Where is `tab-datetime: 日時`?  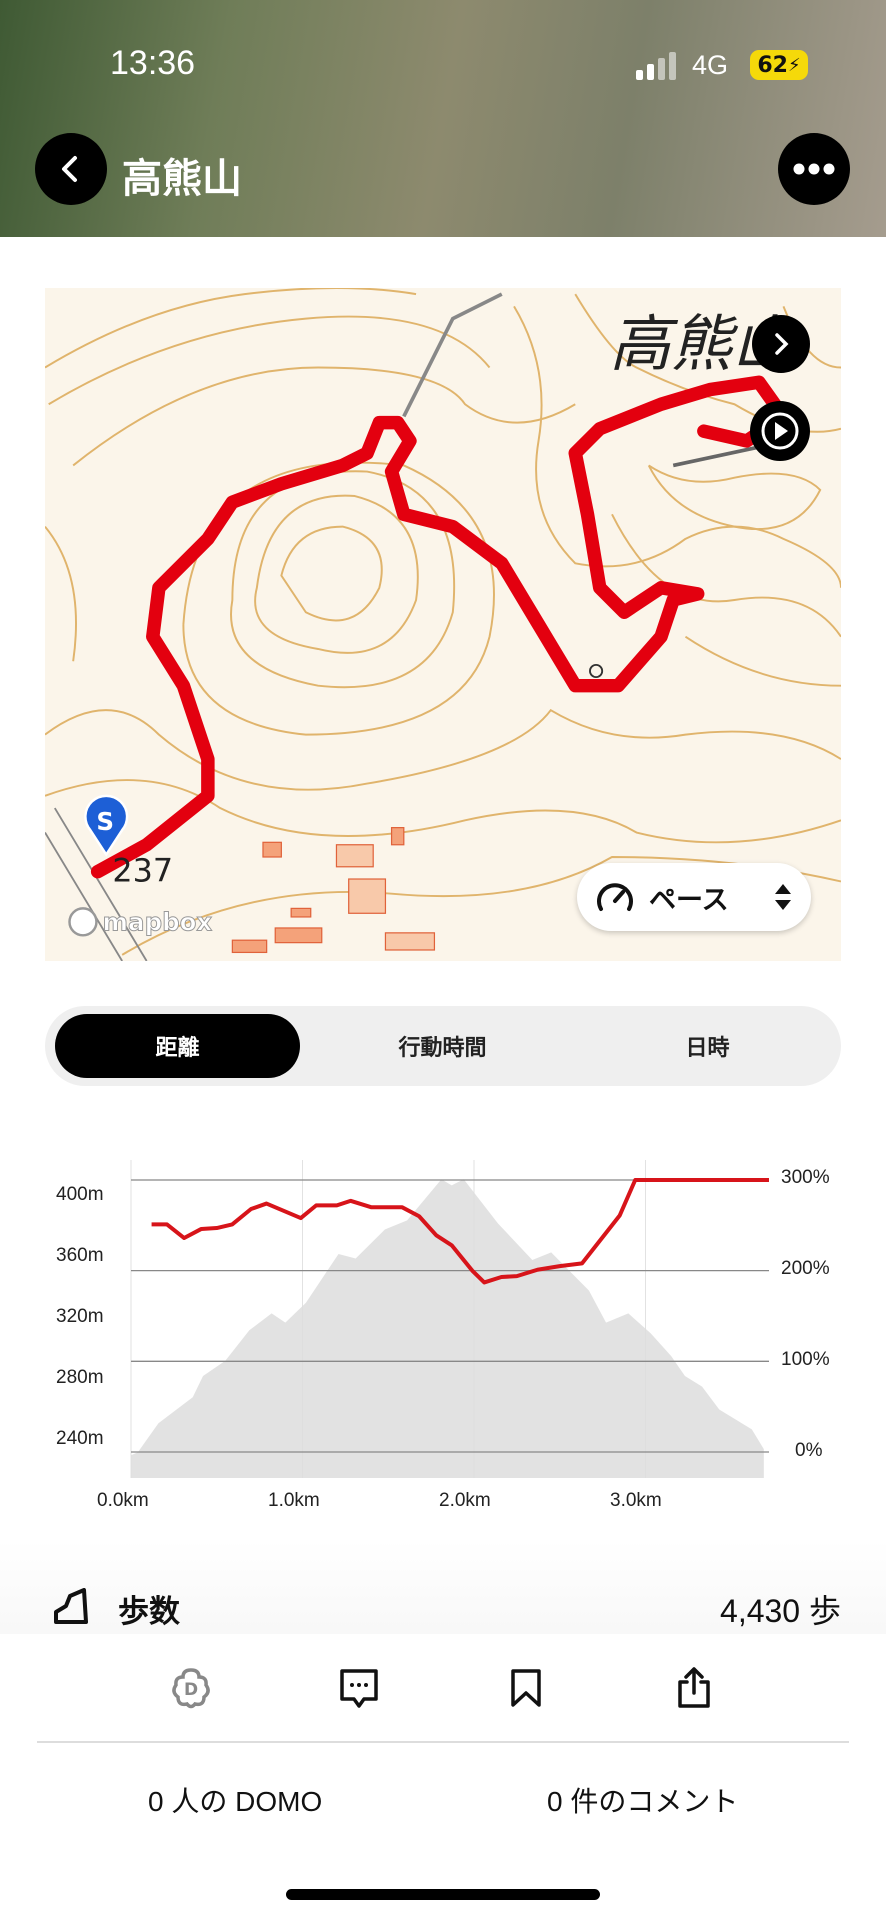 tab-datetime: 日時 is located at coordinates (707, 1048).